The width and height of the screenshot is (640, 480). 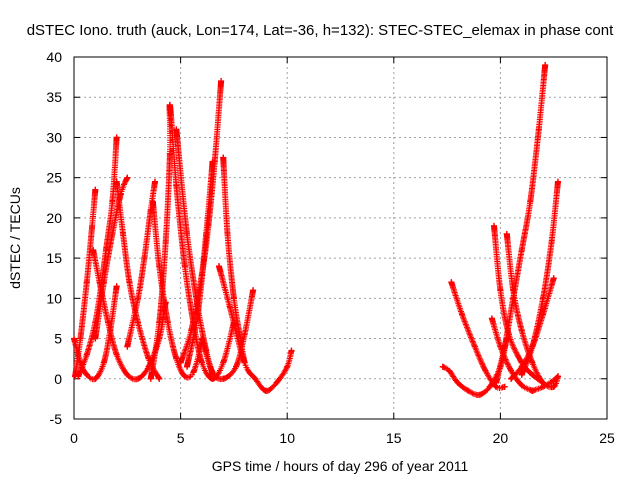 What do you see at coordinates (58, 379) in the screenshot?
I see `y-tick-label-1: 0` at bounding box center [58, 379].